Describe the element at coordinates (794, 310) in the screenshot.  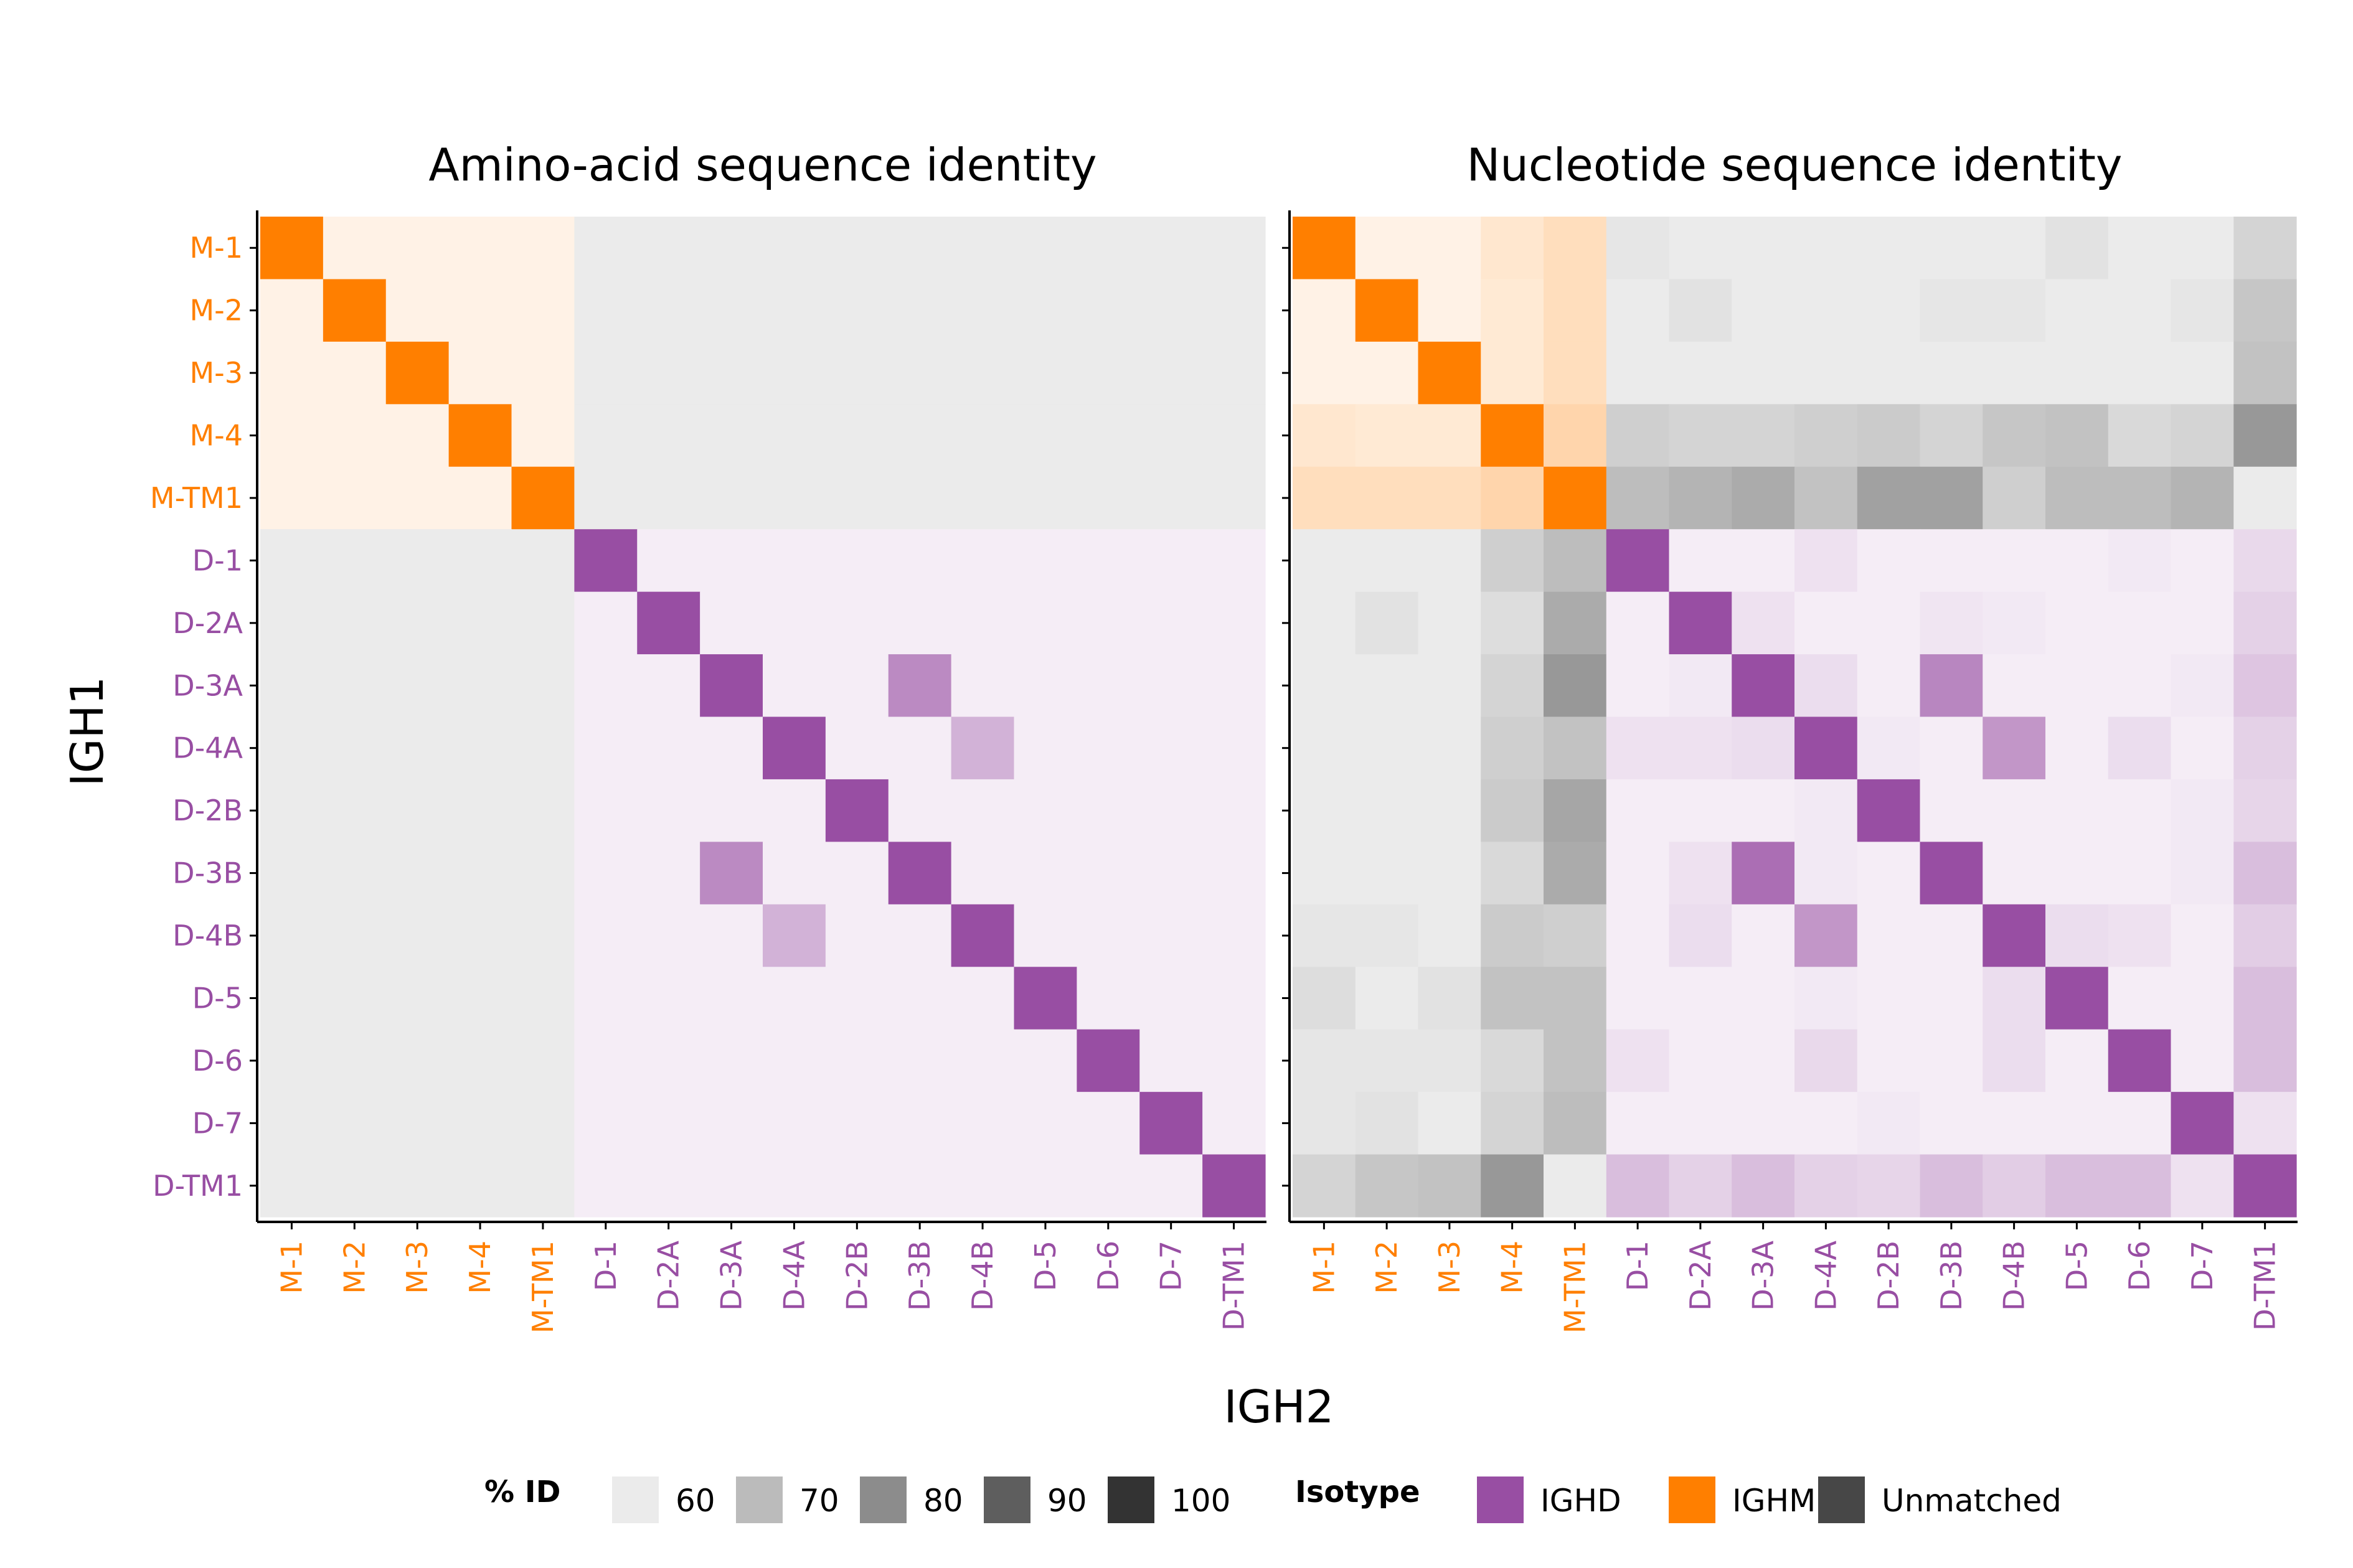
I see `heatmap-cell-aa-M-2-D-4A` at that location.